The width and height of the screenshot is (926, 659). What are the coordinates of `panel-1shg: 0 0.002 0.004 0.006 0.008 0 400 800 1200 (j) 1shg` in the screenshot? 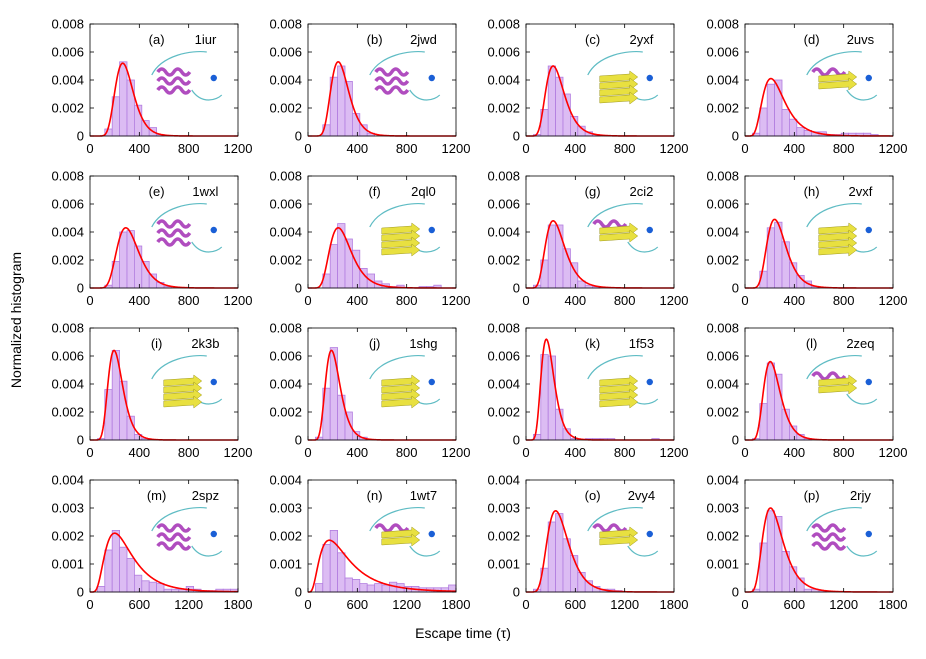 It's located at (369, 391).